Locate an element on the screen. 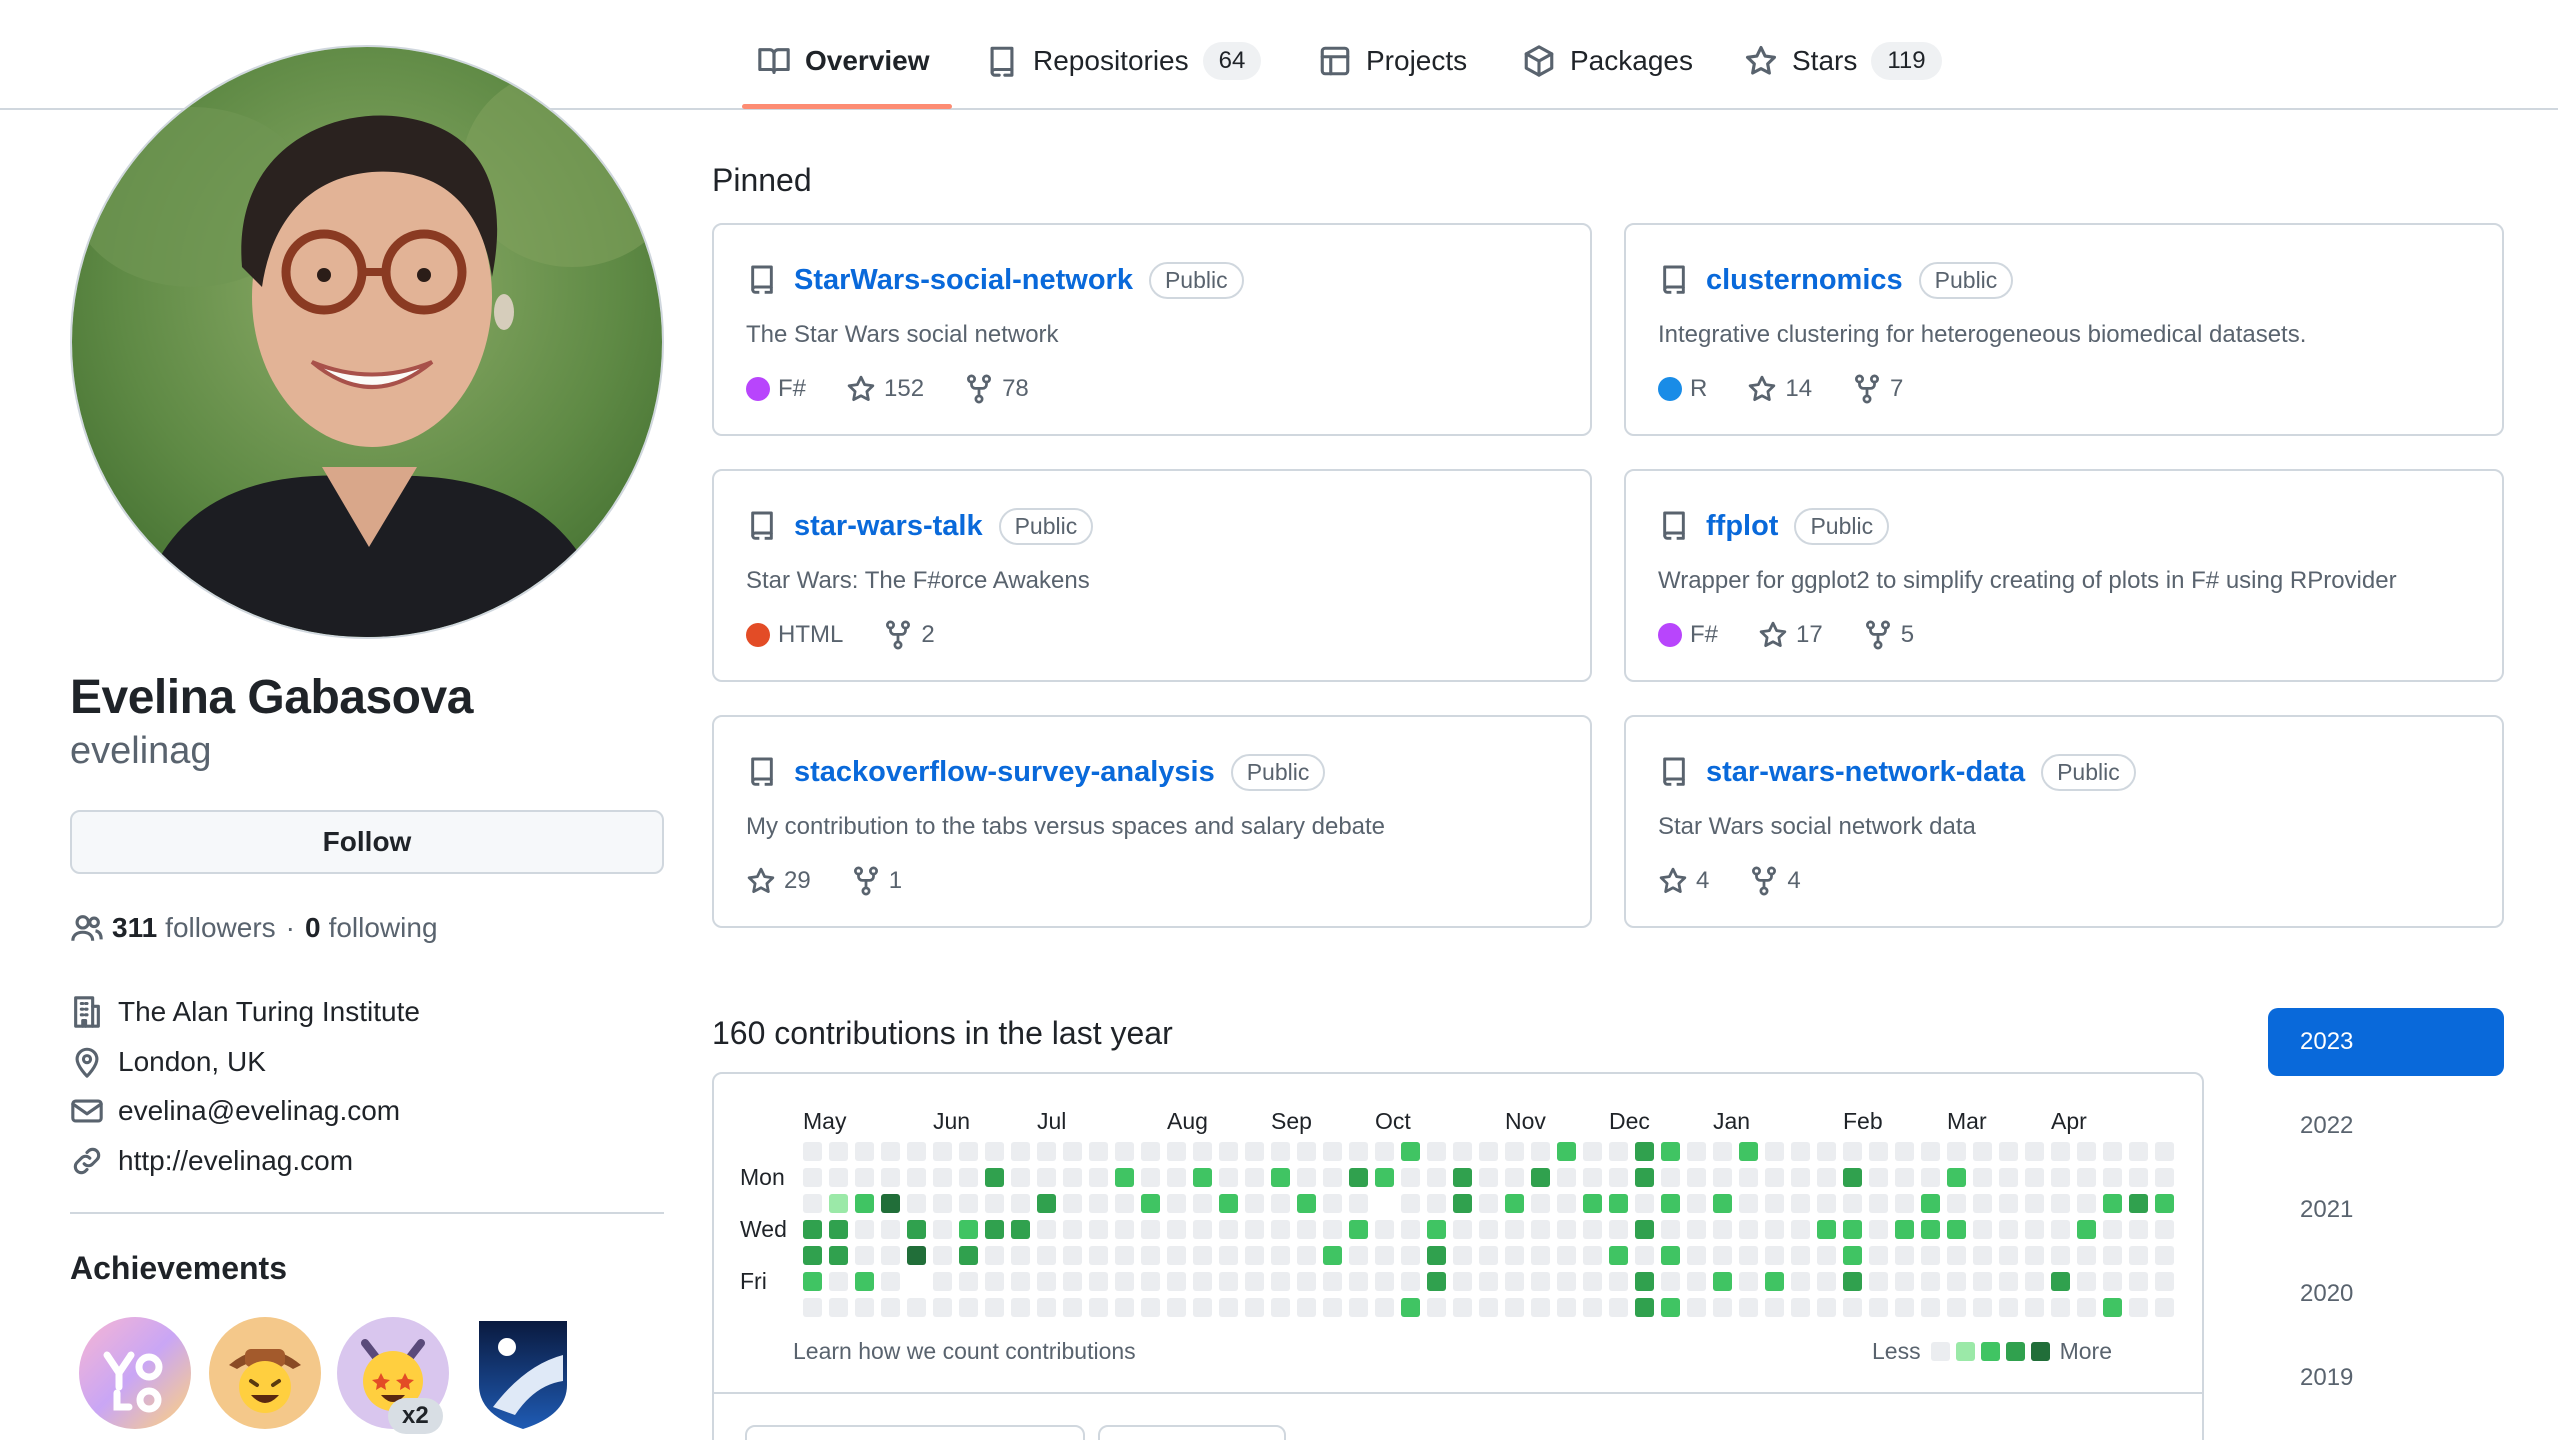 The width and height of the screenshot is (2558, 1440). repo-forks-link: 78 is located at coordinates (996, 389).